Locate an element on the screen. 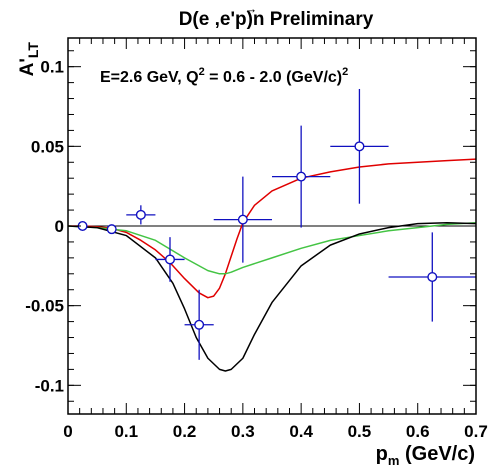 The width and height of the screenshot is (493, 469). x-tick-label: 0.5 is located at coordinates (360, 431).